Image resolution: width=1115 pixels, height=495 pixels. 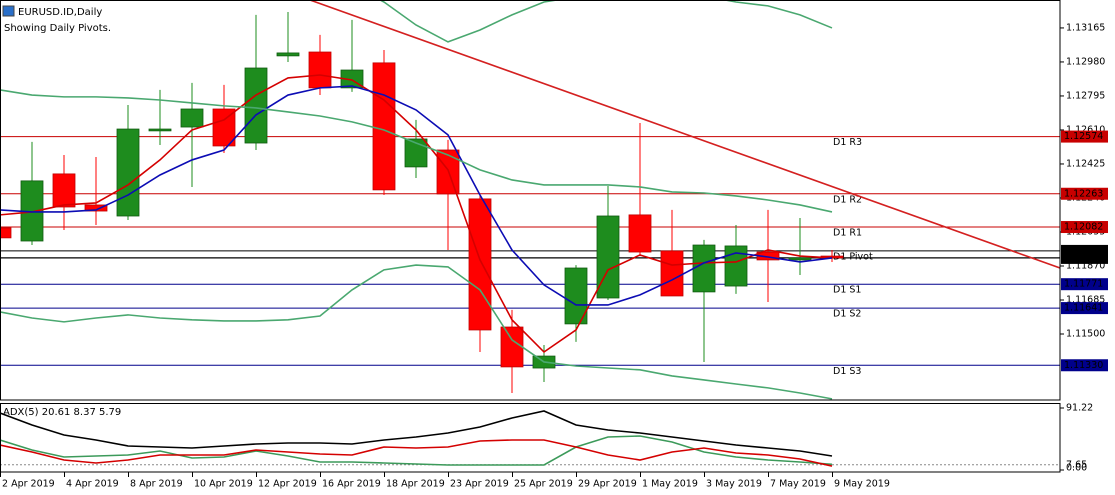 I want to click on adx-frame, so click(x=530, y=438).